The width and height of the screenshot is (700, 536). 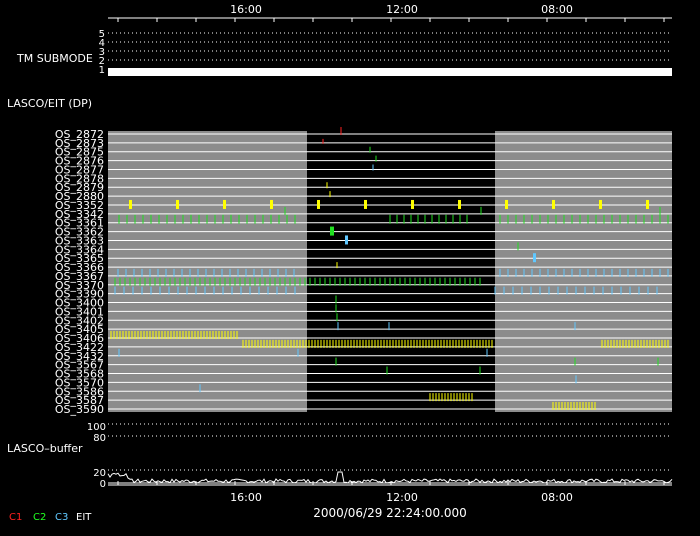 What do you see at coordinates (79, 338) in the screenshot?
I see `os-row-label: OS_3406` at bounding box center [79, 338].